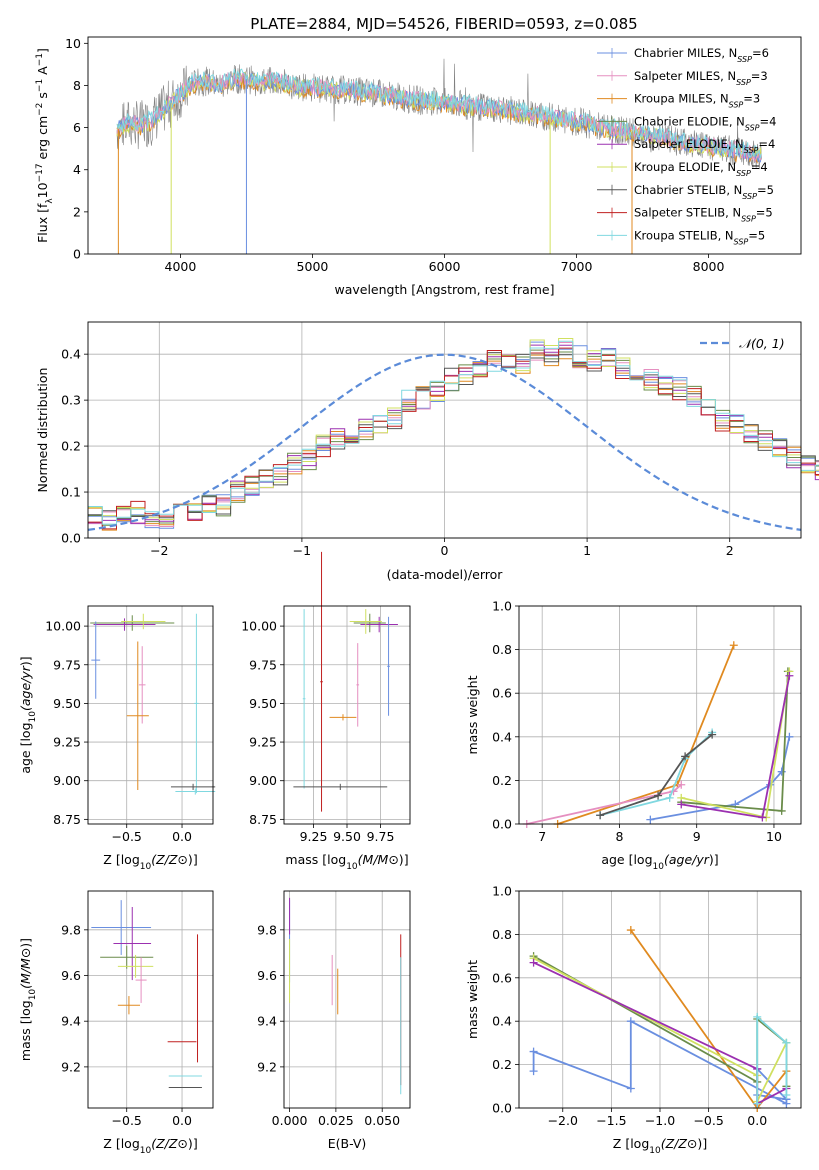 This screenshot has width=819, height=1170. Describe the element at coordinates (772, 1059) in the screenshot. I see `mass-weight-line-kroupa_stelib` at that location.